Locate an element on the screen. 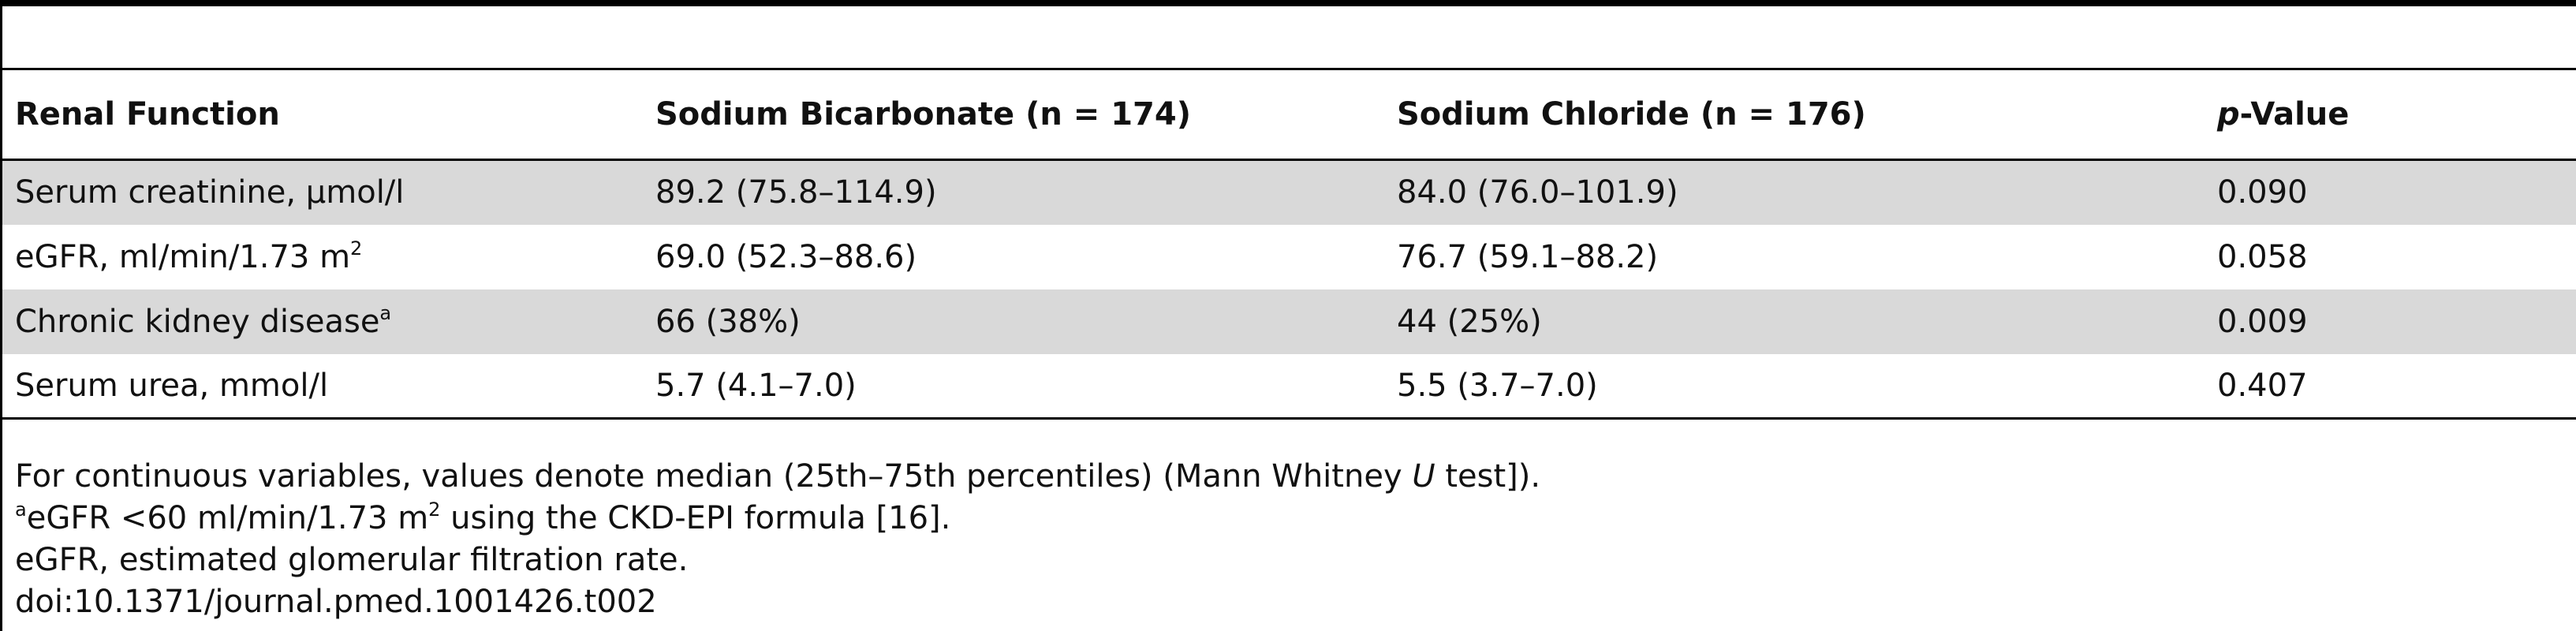  footnote-italic-u: U is located at coordinates (1423, 476).